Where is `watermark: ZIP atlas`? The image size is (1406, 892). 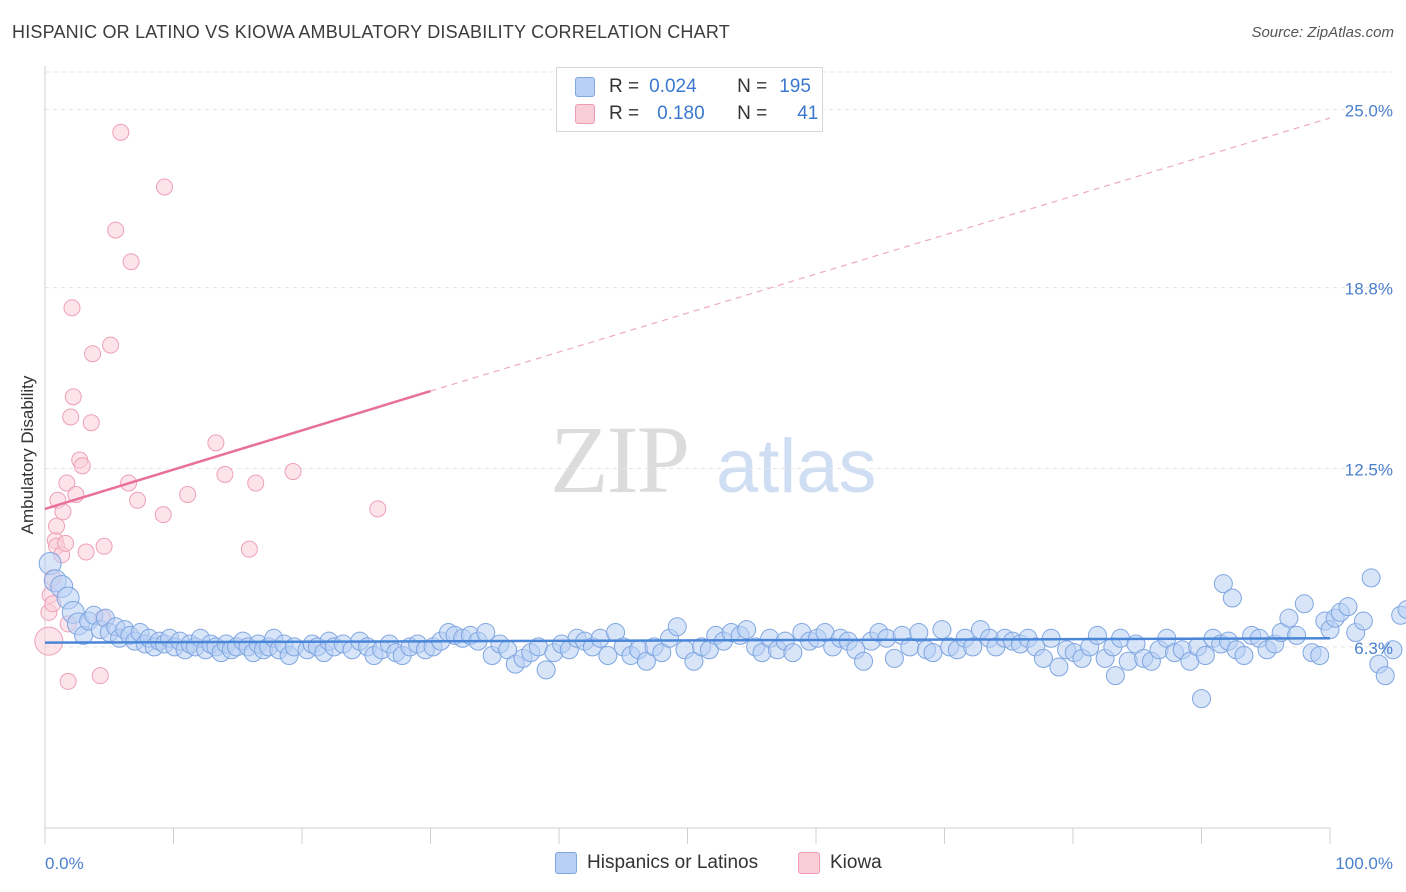
watermark: ZIP atlas is located at coordinates (713, 459).